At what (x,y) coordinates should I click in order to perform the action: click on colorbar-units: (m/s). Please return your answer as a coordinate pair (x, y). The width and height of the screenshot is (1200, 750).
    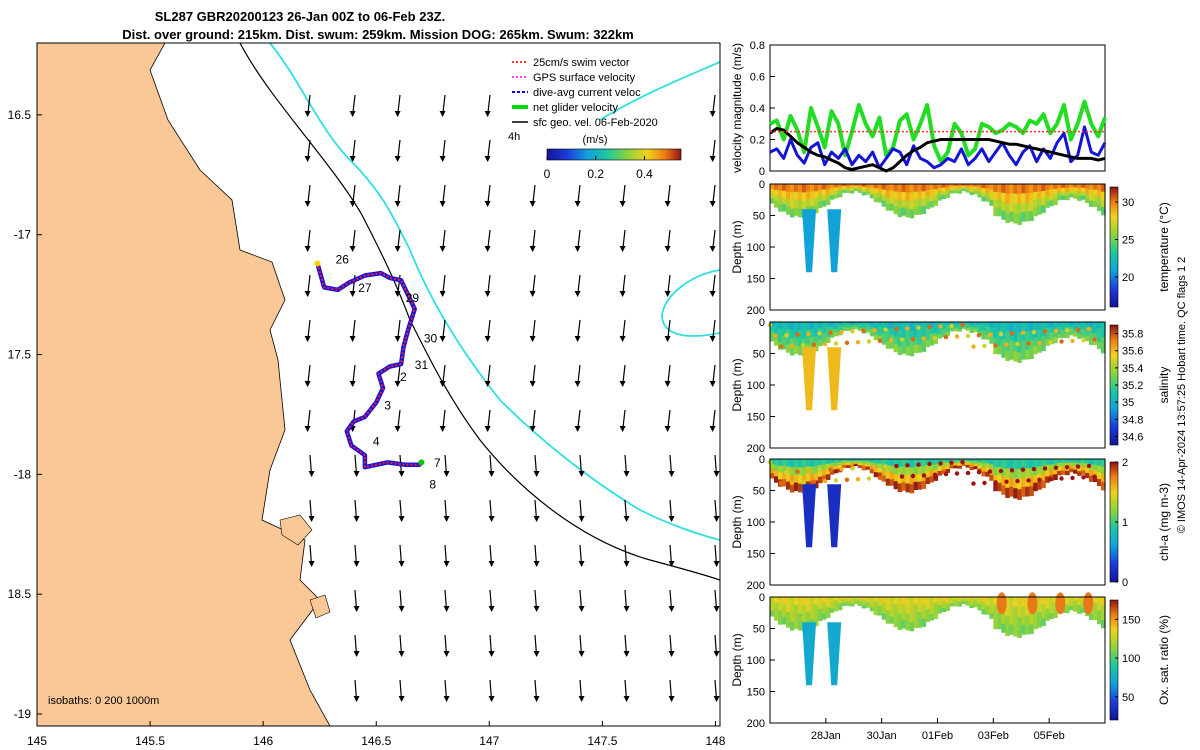
    Looking at the image, I should click on (594, 140).